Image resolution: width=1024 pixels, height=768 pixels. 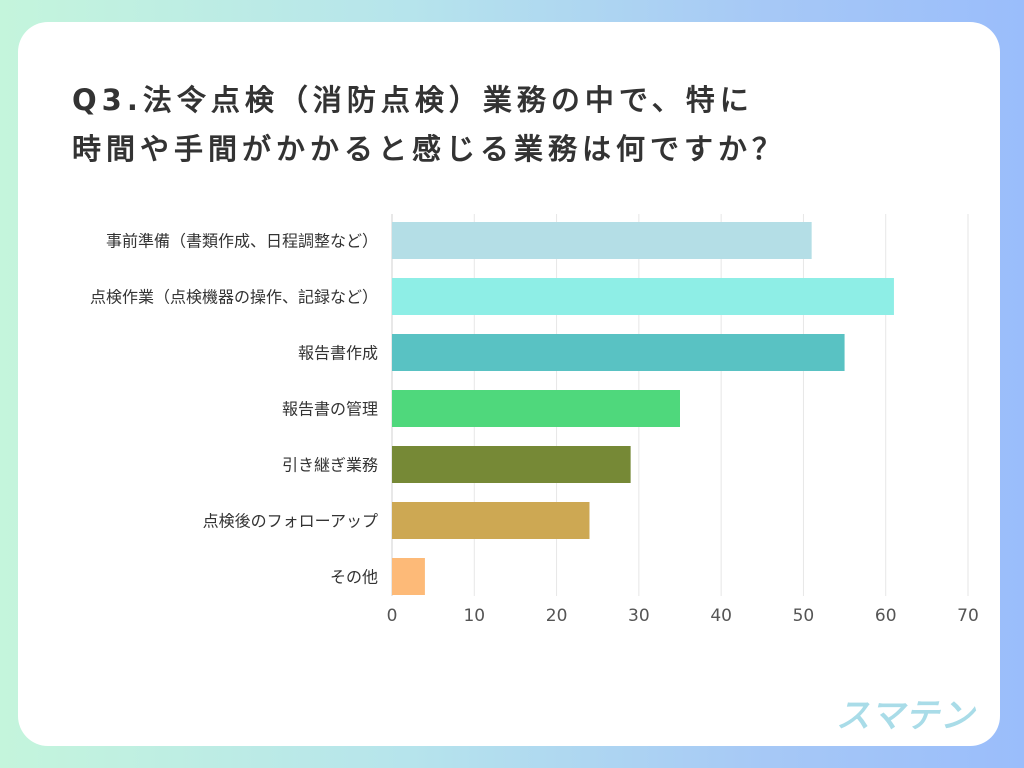 What do you see at coordinates (721, 616) in the screenshot?
I see `x-tick-label: 40` at bounding box center [721, 616].